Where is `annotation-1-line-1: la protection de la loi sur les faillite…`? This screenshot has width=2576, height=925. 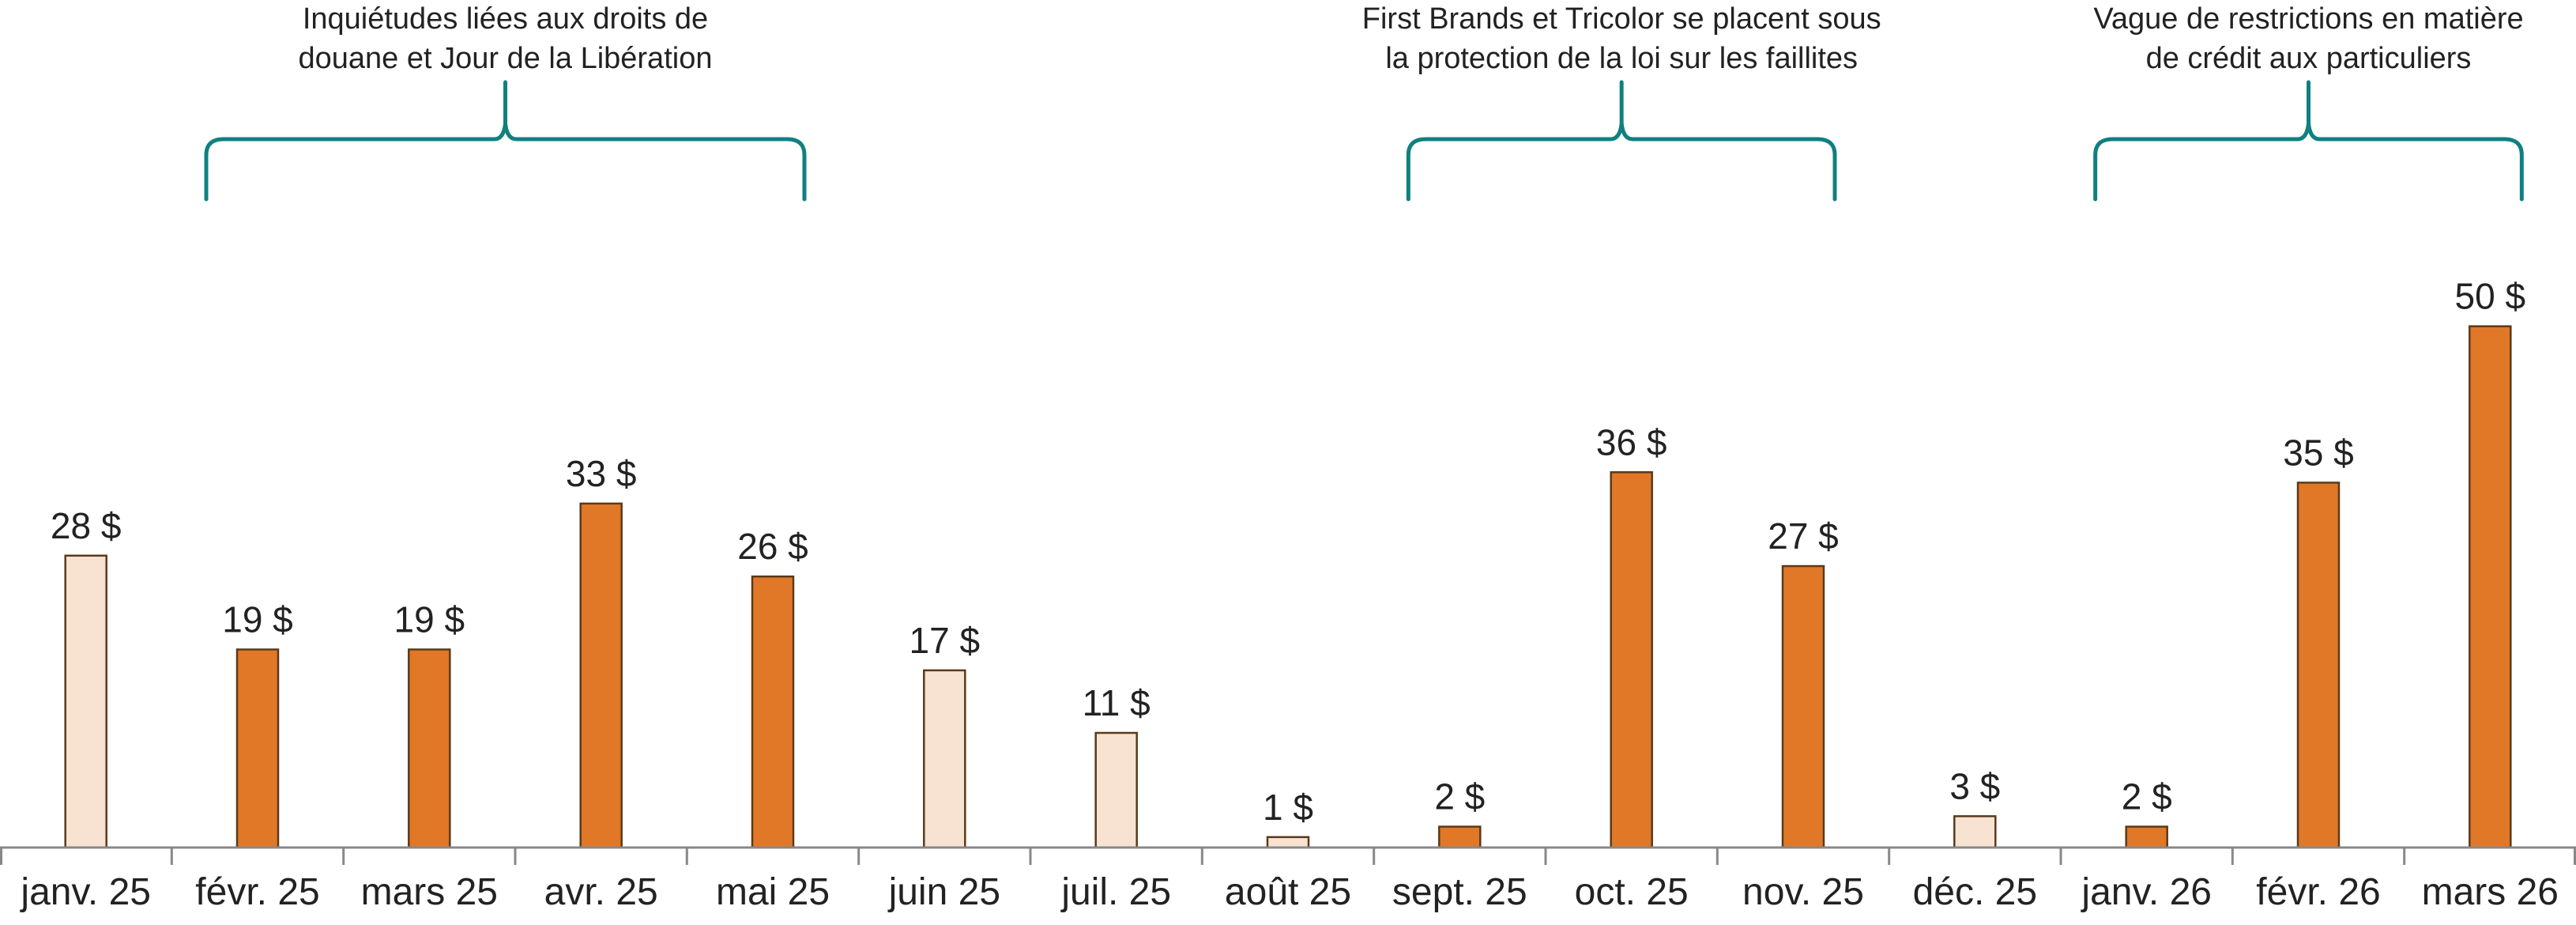 annotation-1-line-1: la protection de la loi sur les faillite… is located at coordinates (1621, 58).